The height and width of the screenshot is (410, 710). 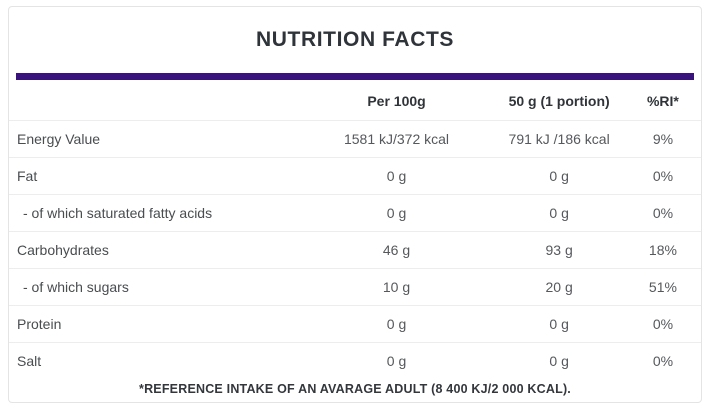 What do you see at coordinates (154, 287) in the screenshot?
I see `nutrient-label: - of which sugars` at bounding box center [154, 287].